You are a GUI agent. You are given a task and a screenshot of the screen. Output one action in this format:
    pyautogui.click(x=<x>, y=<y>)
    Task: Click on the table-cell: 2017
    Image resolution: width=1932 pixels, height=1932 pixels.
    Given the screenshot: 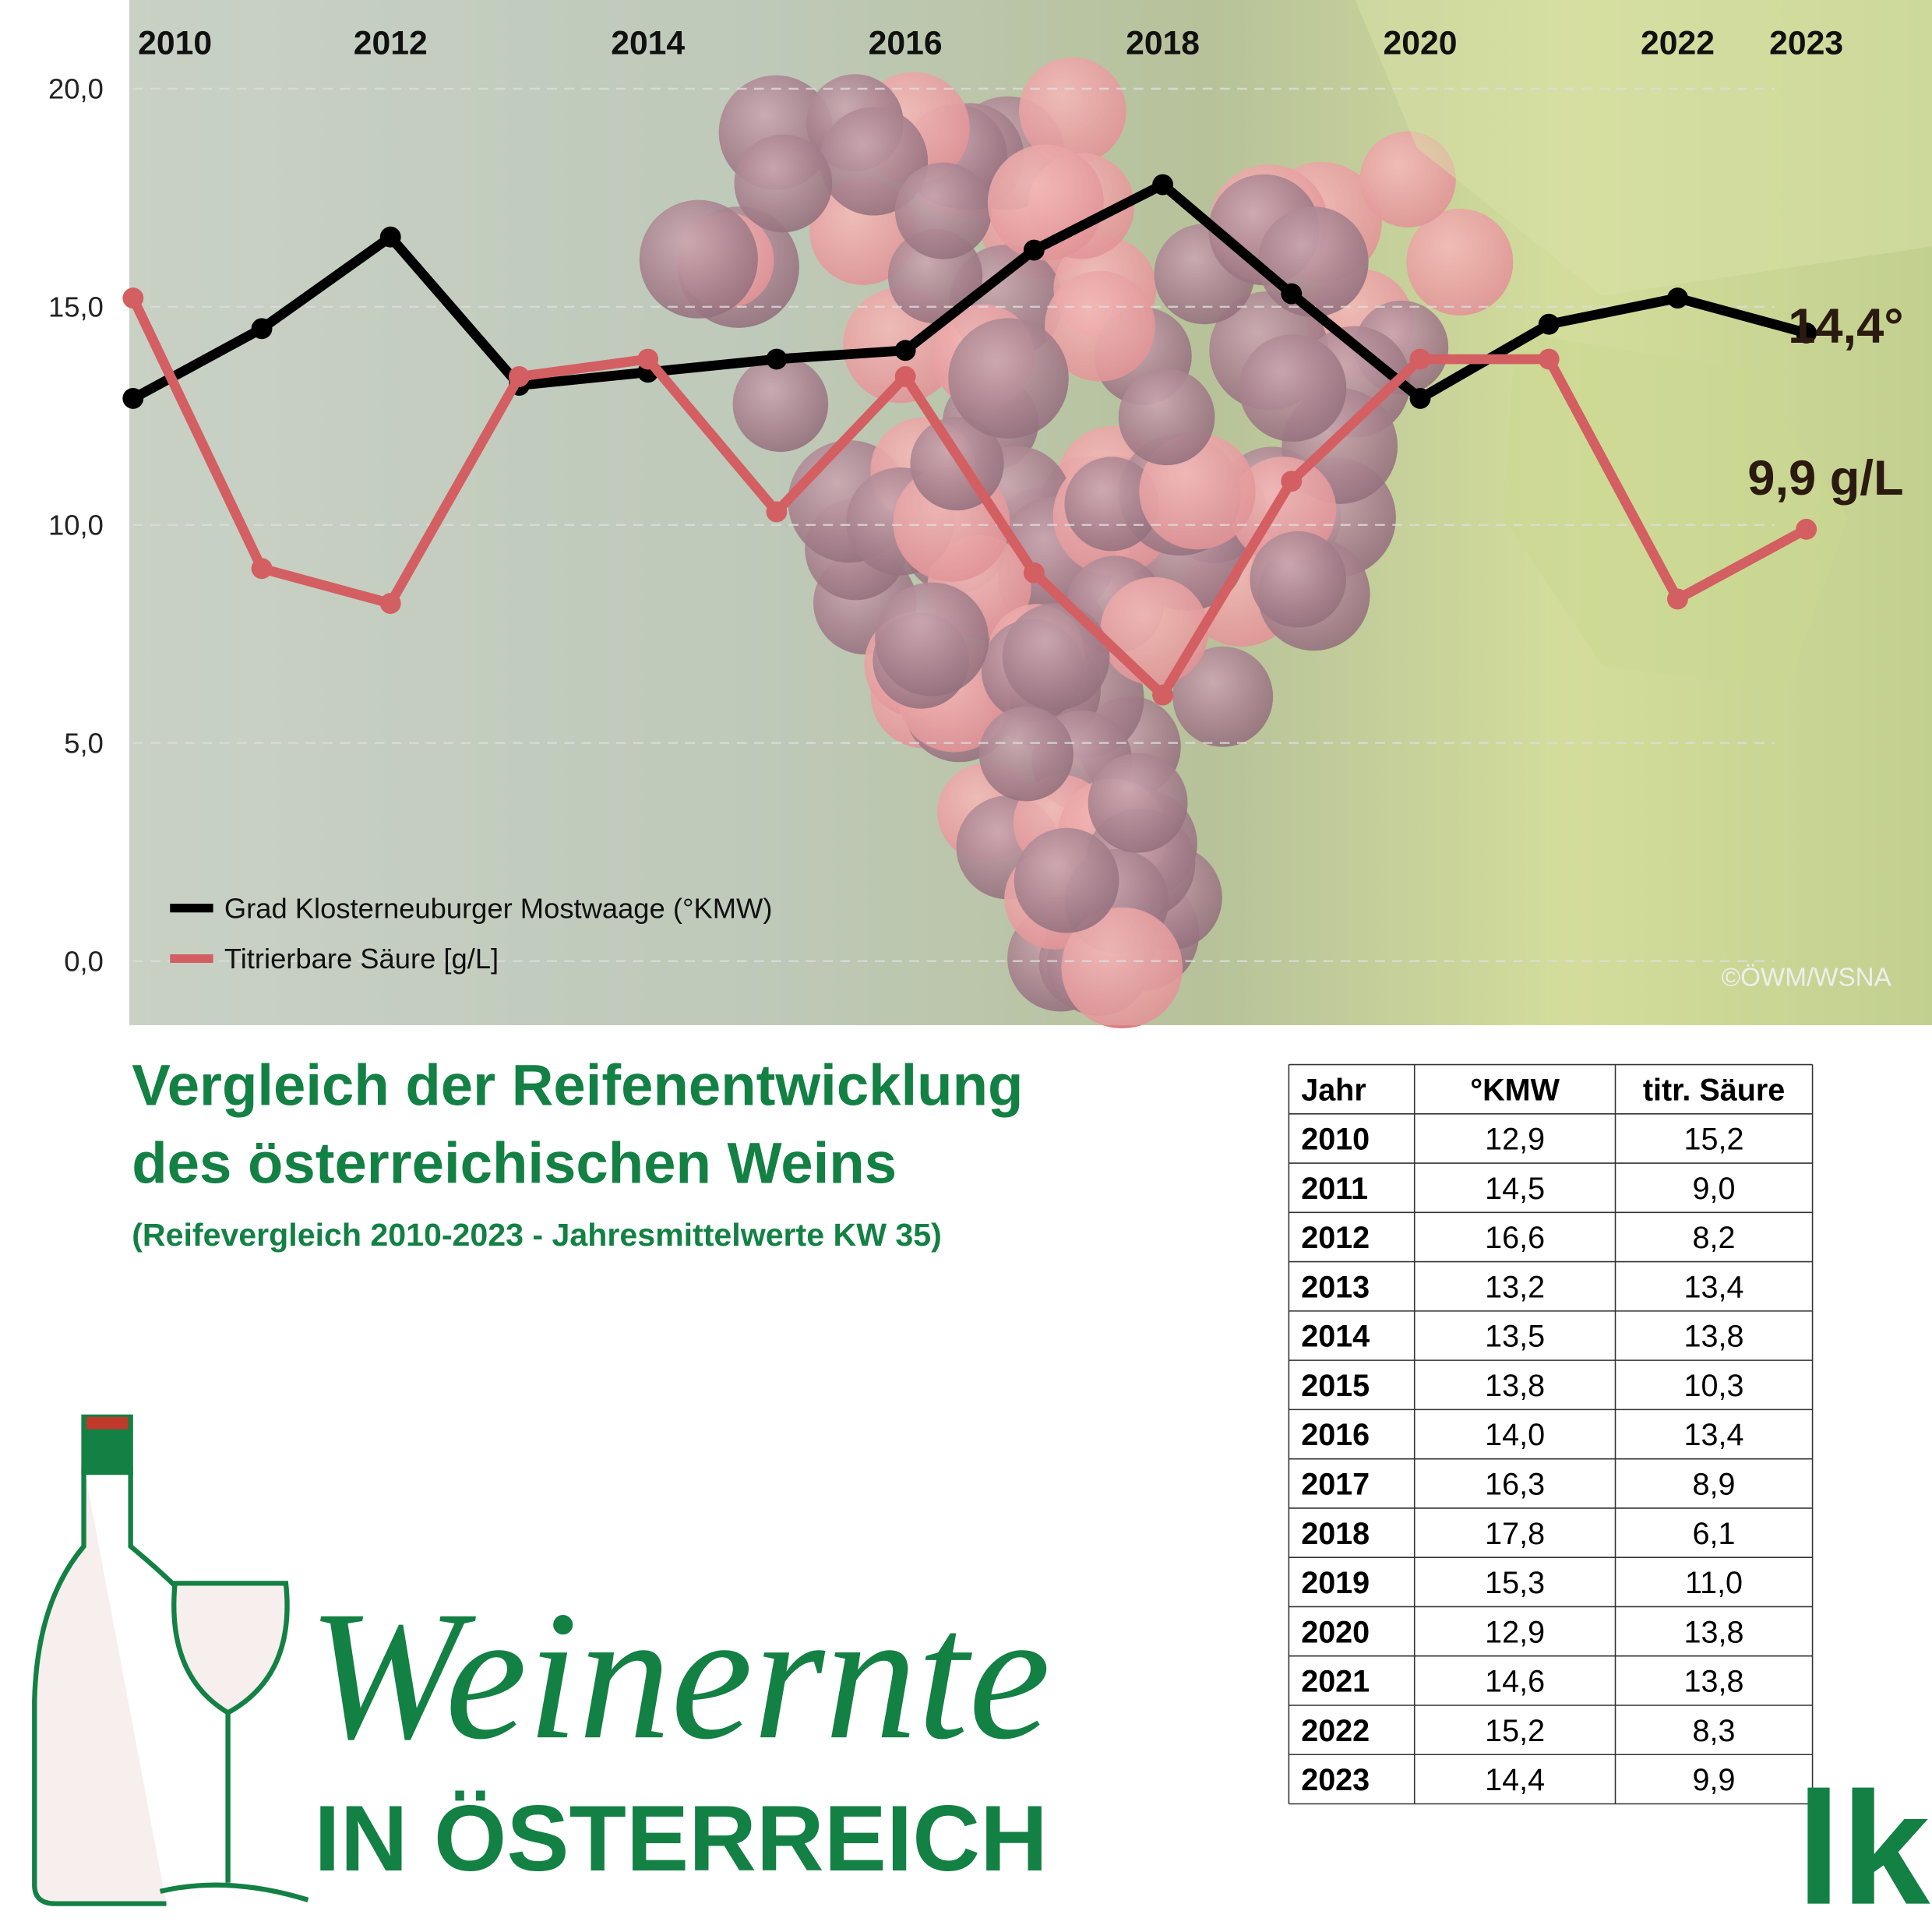 What is the action you would take?
    pyautogui.click(x=1336, y=1485)
    